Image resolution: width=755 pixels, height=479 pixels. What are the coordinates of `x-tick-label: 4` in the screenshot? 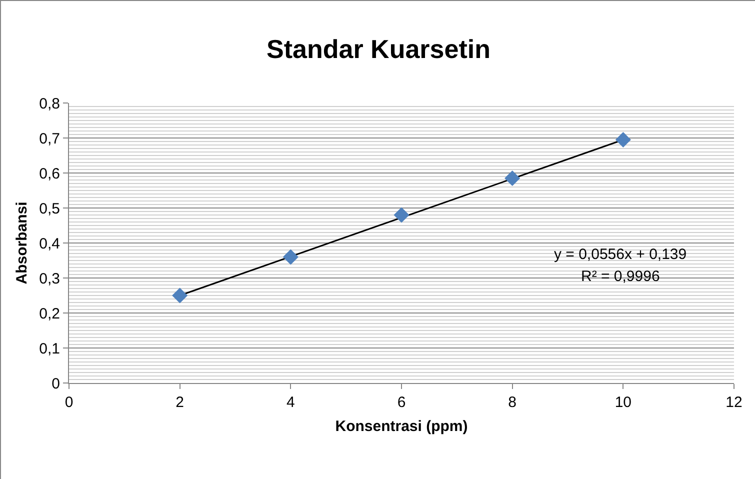 It's located at (290, 402).